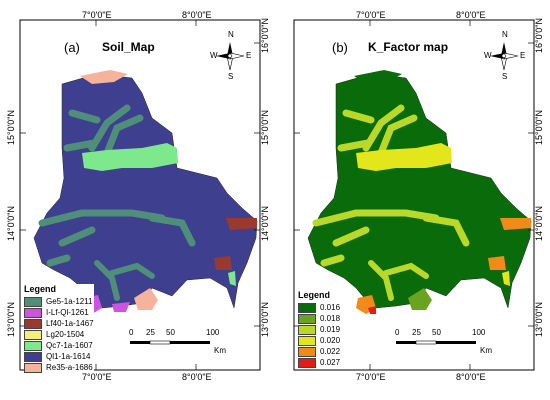  Describe the element at coordinates (241, 224) in the screenshot. I see `soil-region-lf40` at that location.